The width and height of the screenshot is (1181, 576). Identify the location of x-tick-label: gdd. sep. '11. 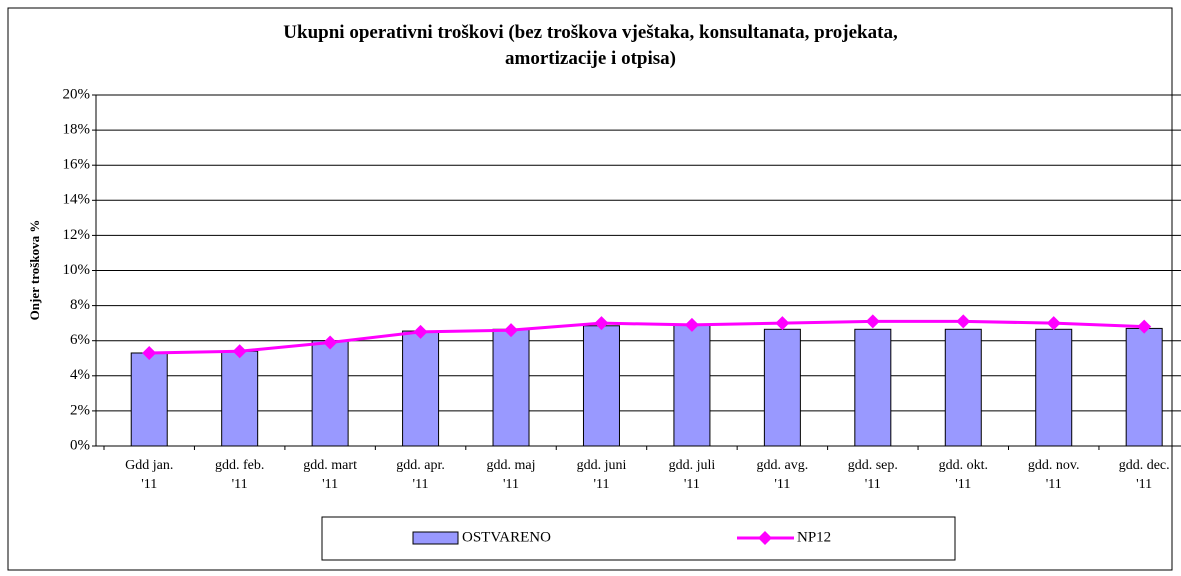
(872, 475).